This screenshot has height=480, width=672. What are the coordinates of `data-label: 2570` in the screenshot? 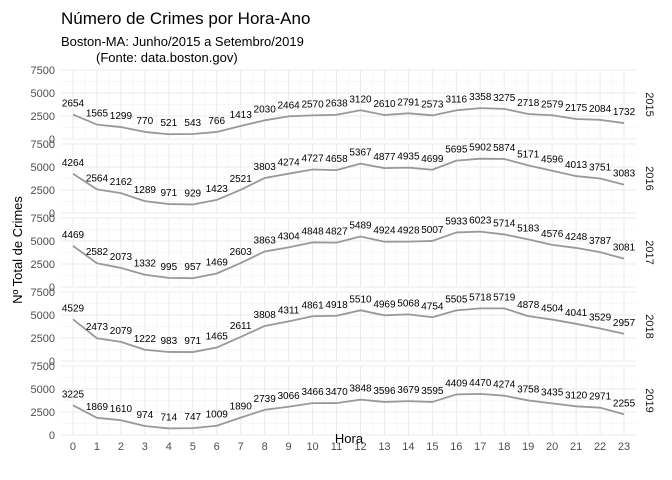 It's located at (312, 104).